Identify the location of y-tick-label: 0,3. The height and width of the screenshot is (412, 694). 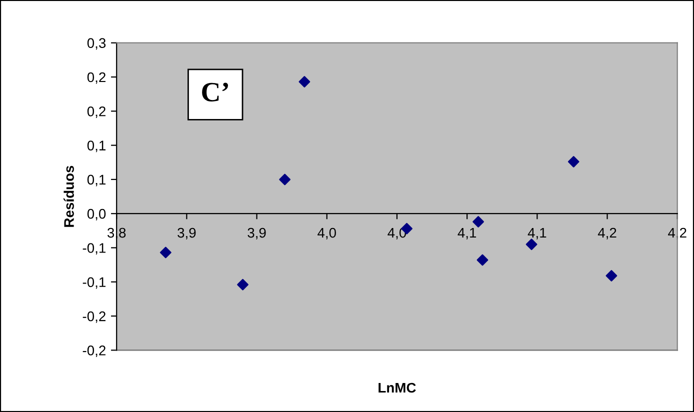
(96, 44).